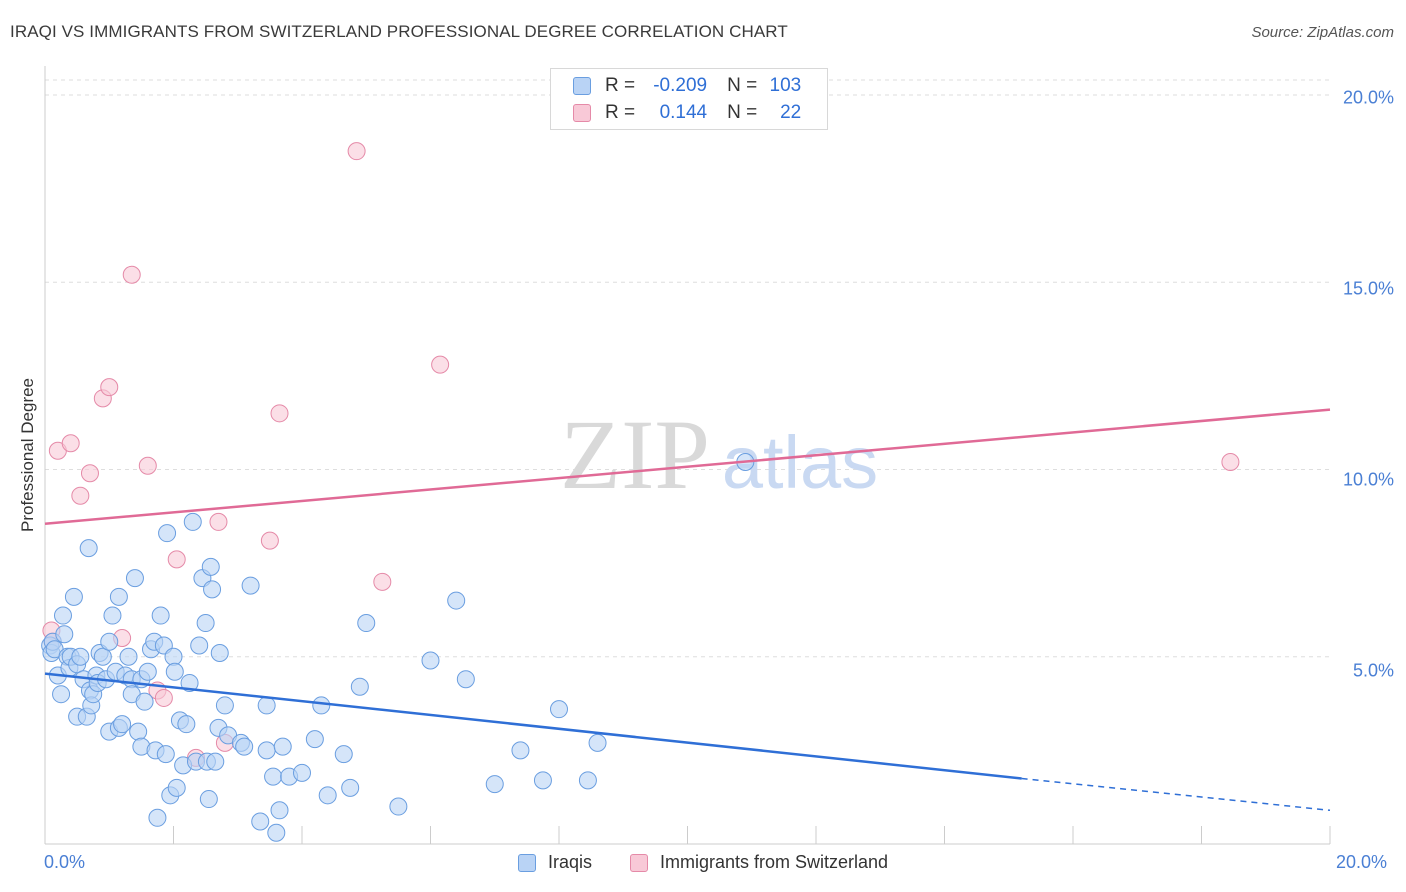 The image size is (1406, 892). I want to click on legend-r-value: 0.144, so click(683, 112).